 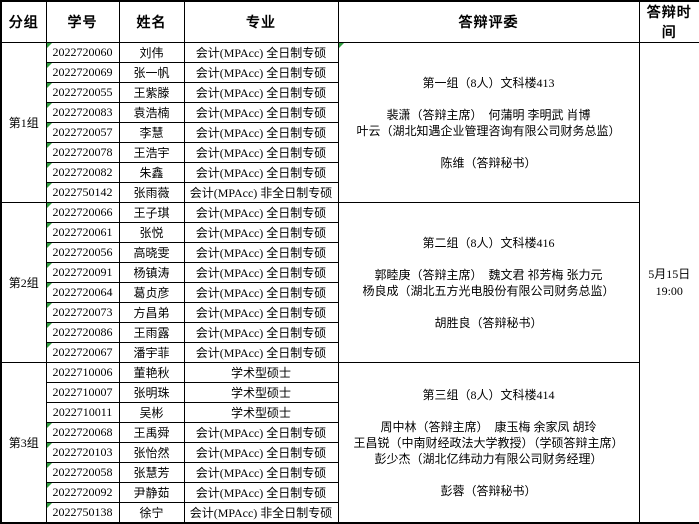 I want to click on student-id-cell: 2022720103, so click(x=82, y=453).